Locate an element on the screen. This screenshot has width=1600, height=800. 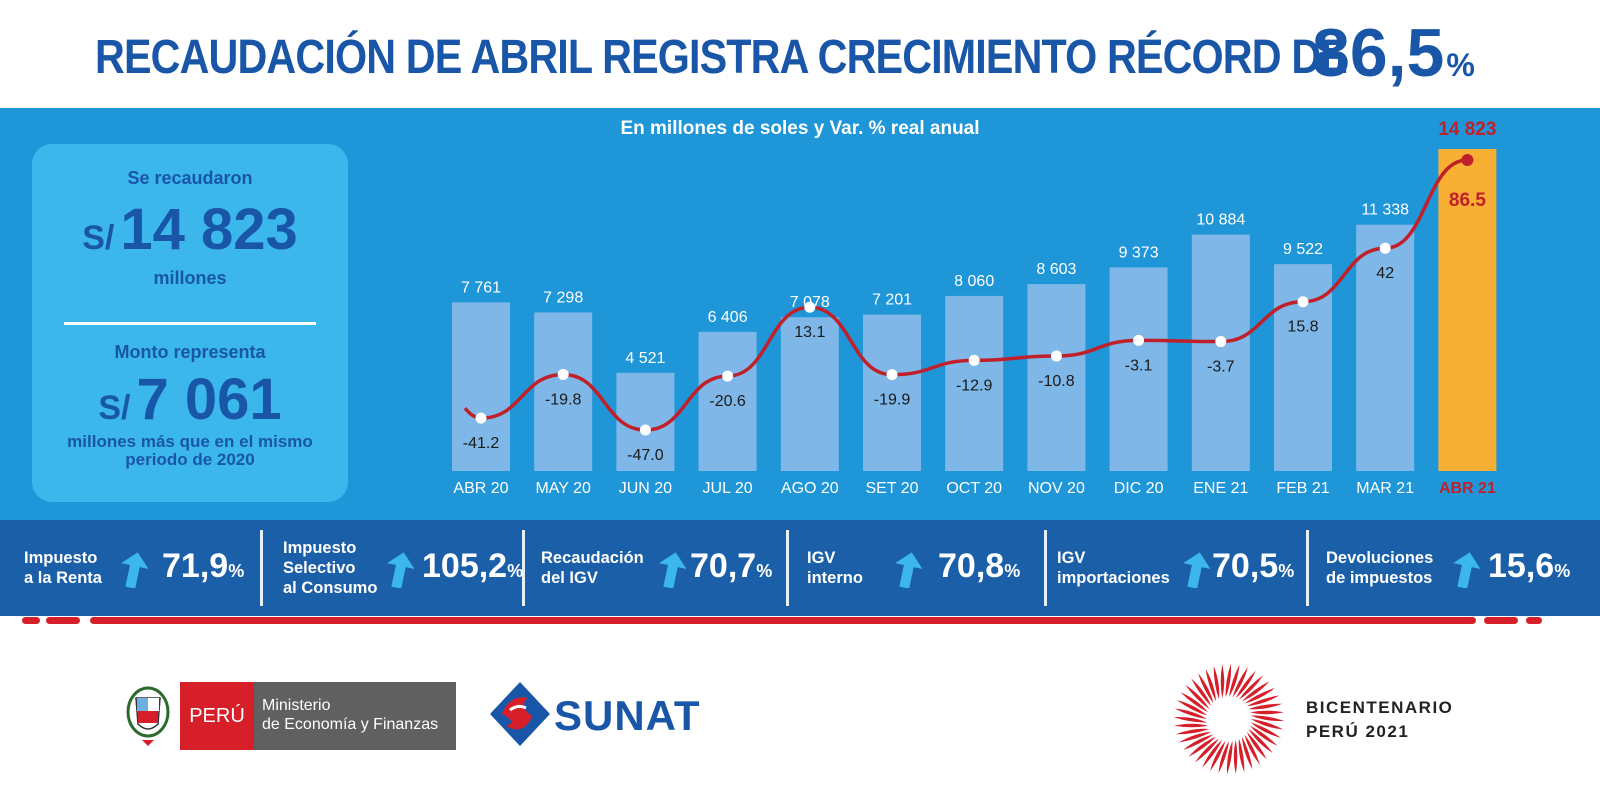
x-axis-tick-label: ABR 20 is located at coordinates (480, 488).